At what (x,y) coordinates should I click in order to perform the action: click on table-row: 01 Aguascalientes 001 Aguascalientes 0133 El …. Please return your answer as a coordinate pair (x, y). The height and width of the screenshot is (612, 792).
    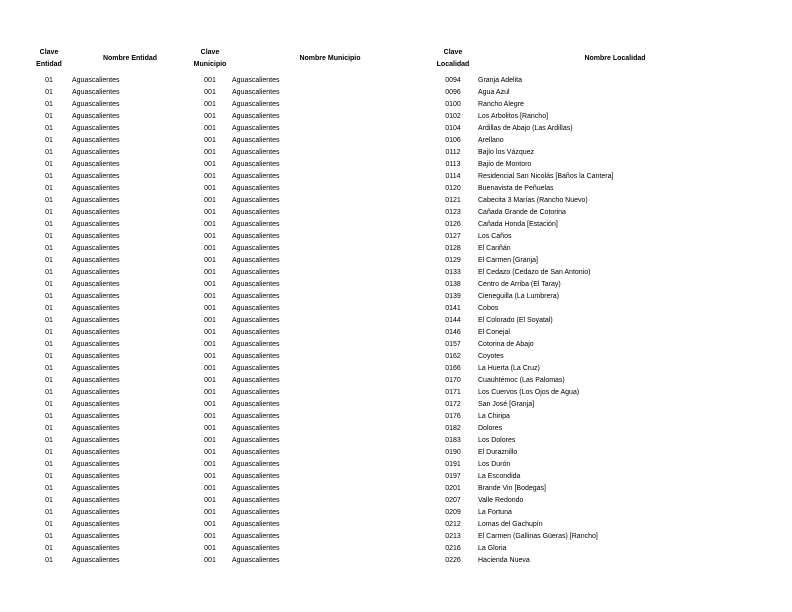
    Looking at the image, I should click on (396, 273).